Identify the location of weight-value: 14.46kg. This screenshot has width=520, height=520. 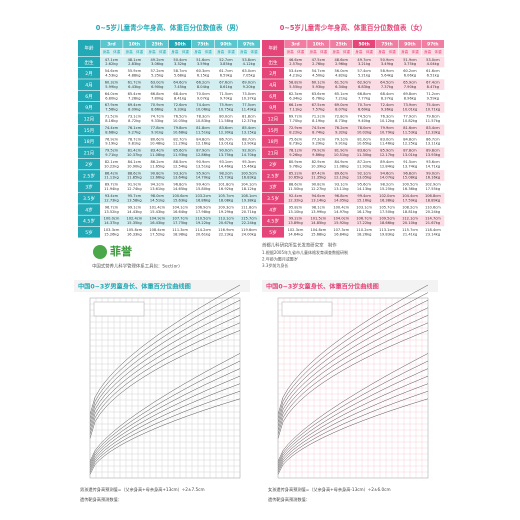
(226, 166).